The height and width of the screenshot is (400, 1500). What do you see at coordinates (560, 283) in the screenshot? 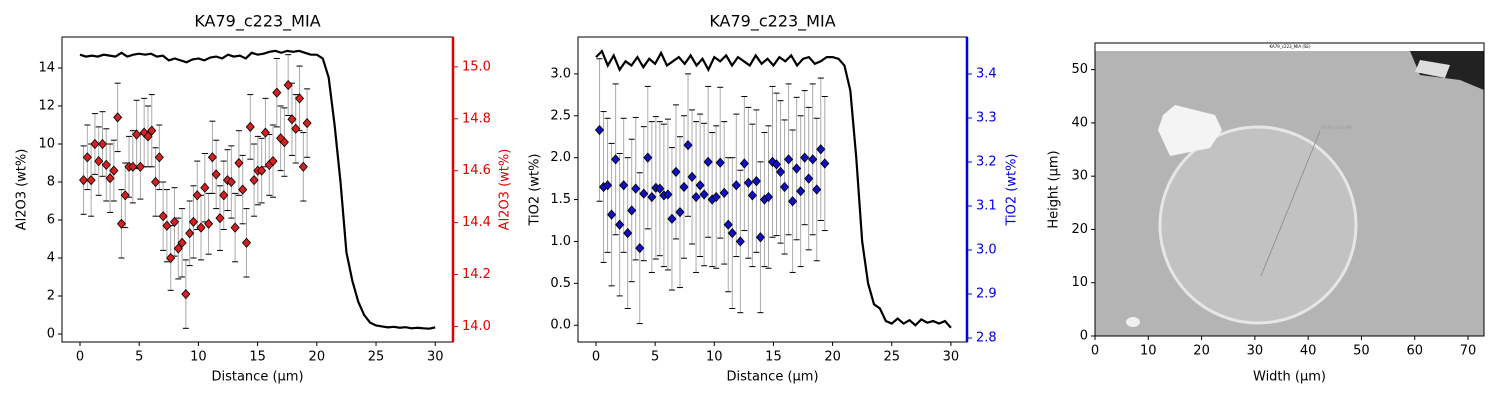
I see `y-tick-label: 0.5` at bounding box center [560, 283].